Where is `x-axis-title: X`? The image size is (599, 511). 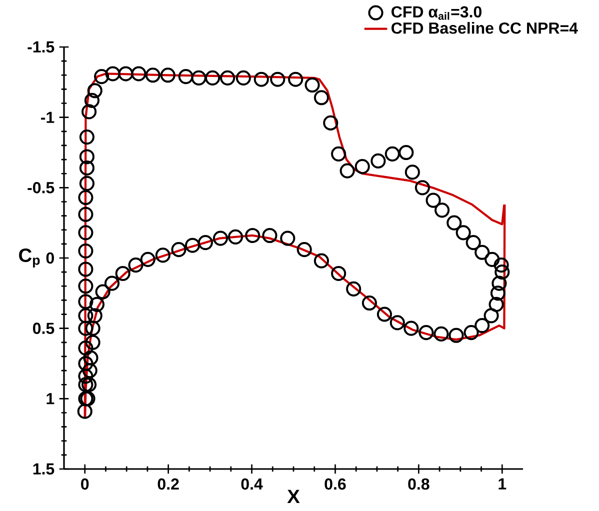
x-axis-title: X is located at coordinates (293, 497).